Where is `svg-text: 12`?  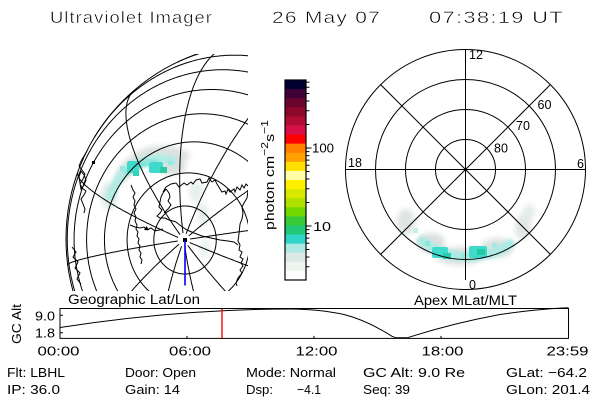
svg-text: 12 is located at coordinates (476, 55).